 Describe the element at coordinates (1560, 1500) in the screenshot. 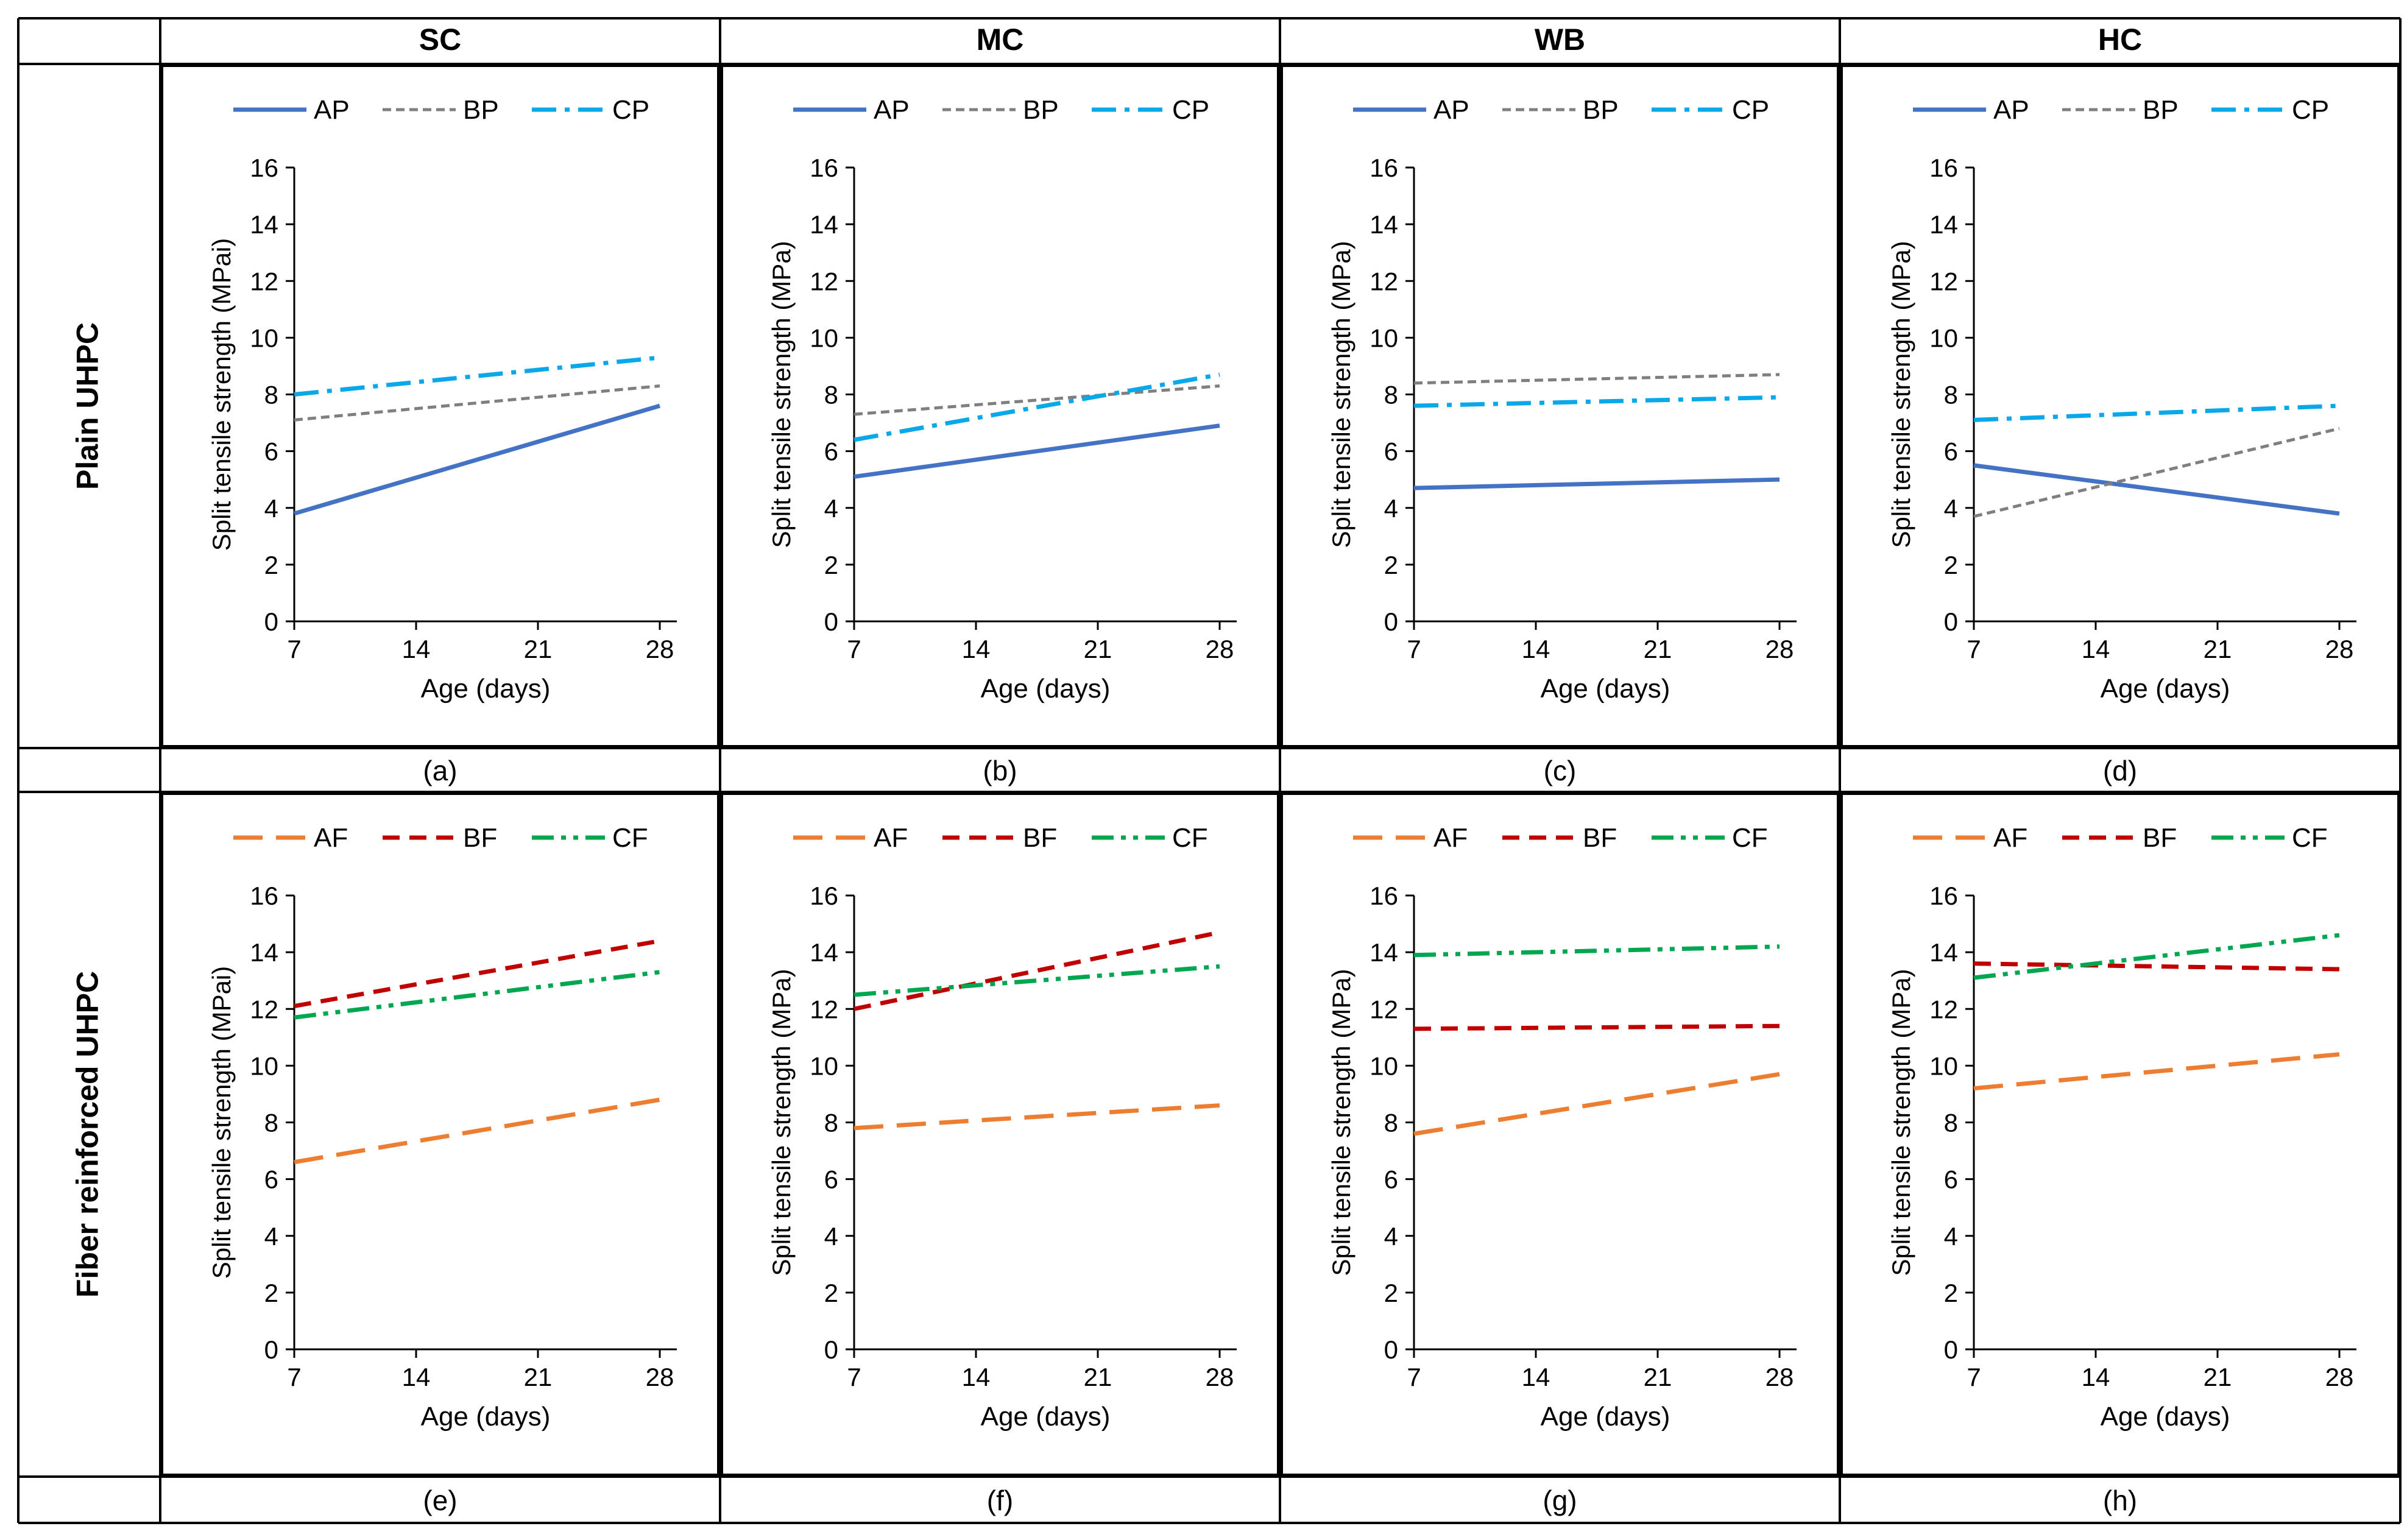

I see `panel-label: (g)` at that location.